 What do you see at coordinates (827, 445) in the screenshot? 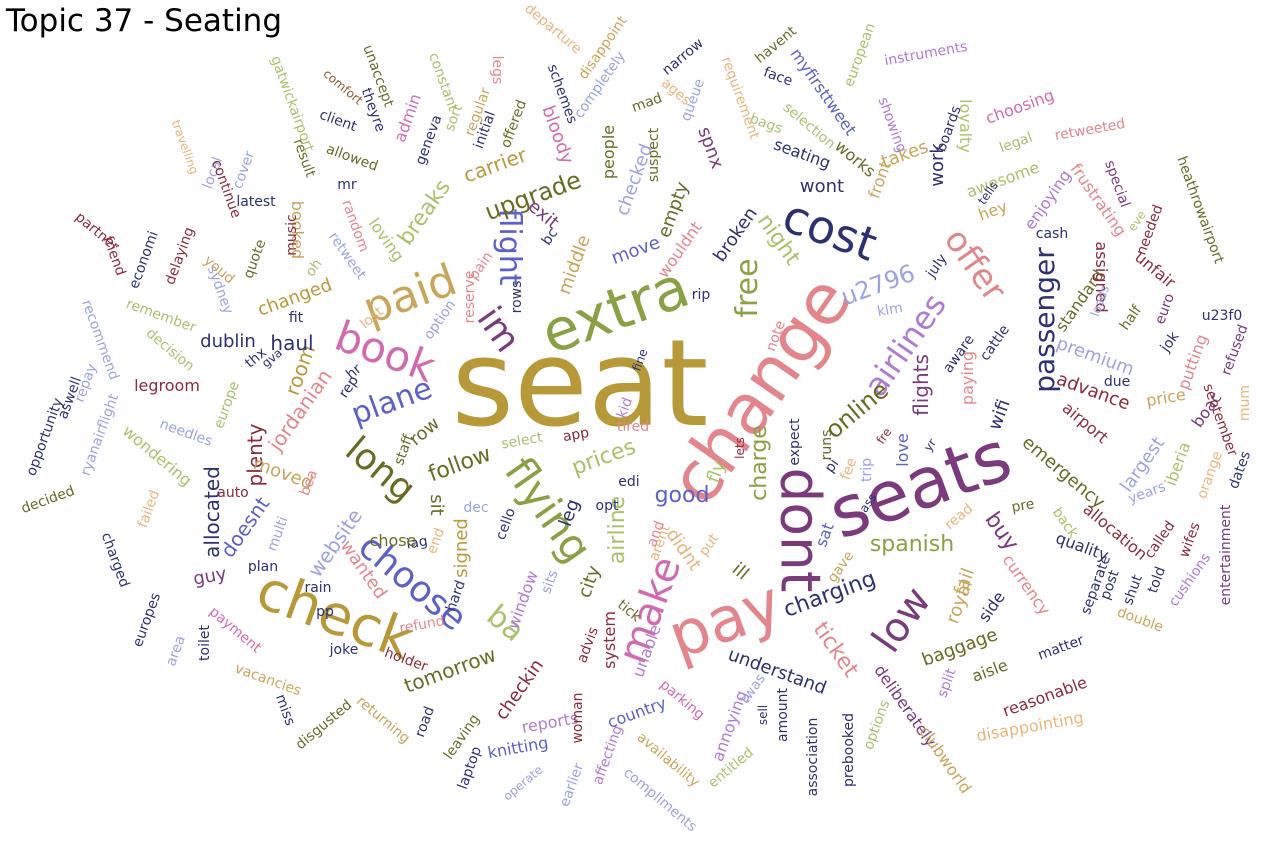
I see `cloud-word: runs` at bounding box center [827, 445].